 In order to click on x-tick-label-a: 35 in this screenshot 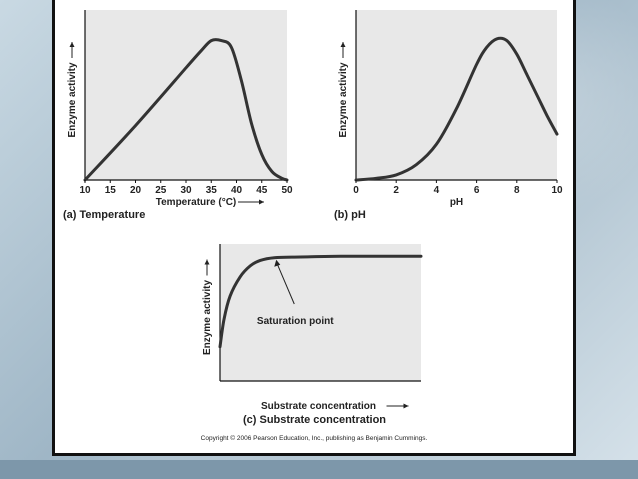, I will do `click(212, 190)`.